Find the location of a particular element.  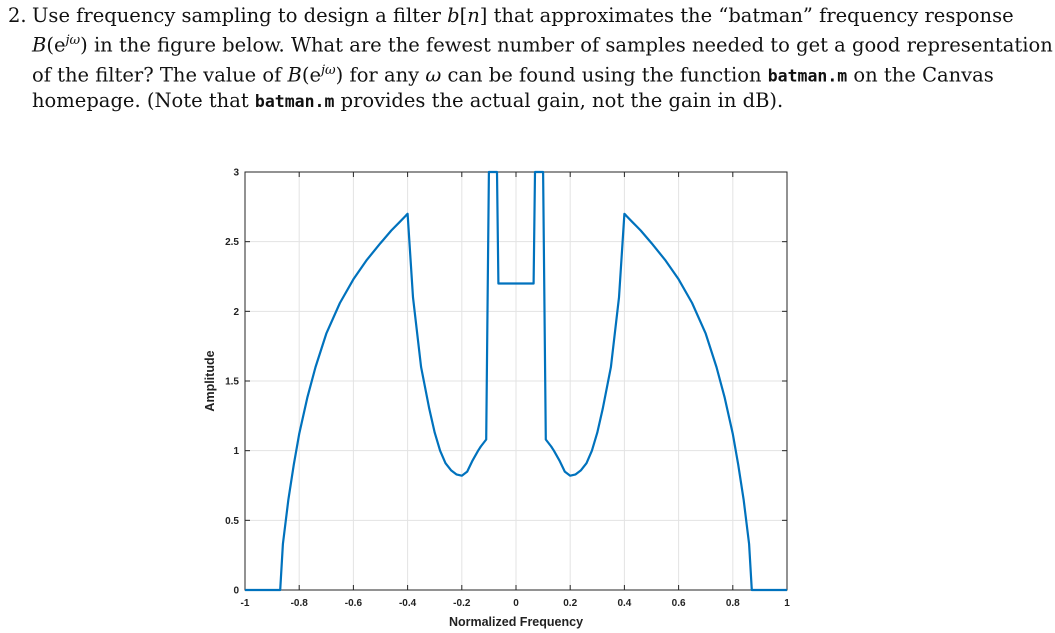

x-tick-label: -0.8 is located at coordinates (300, 603).